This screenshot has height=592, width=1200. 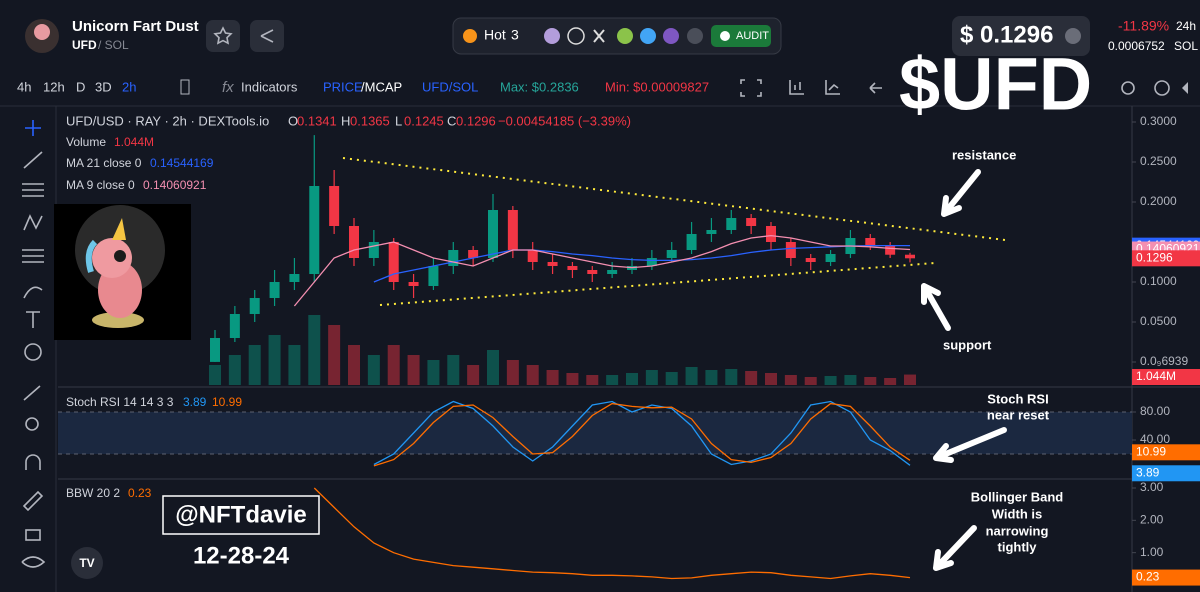 I want to click on more-icon, so click(x=695, y=36).